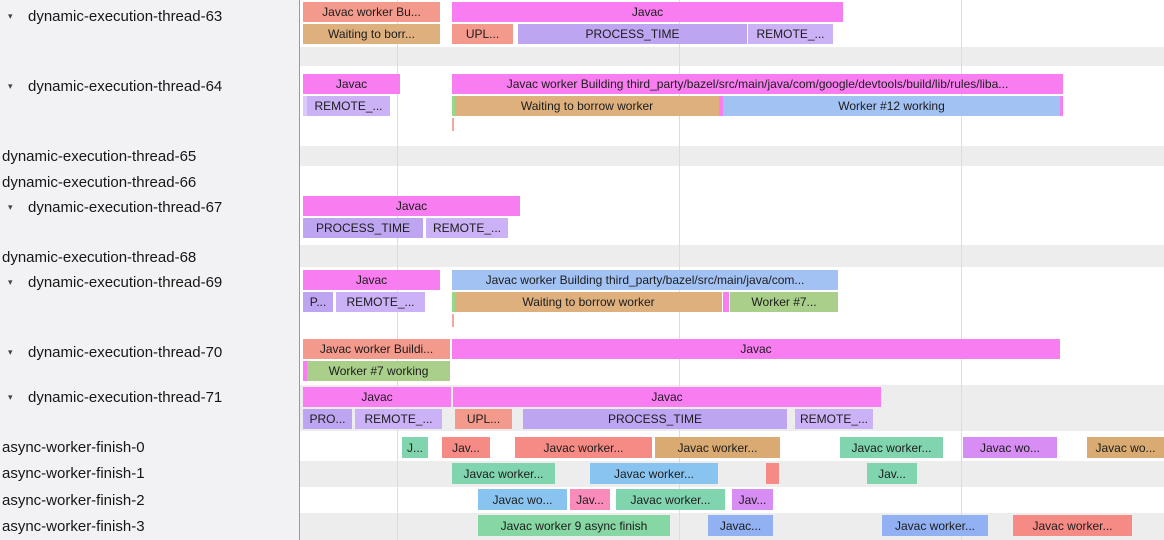 The width and height of the screenshot is (1164, 540). I want to click on trace-event-bar: Worker #7 working, so click(378, 371).